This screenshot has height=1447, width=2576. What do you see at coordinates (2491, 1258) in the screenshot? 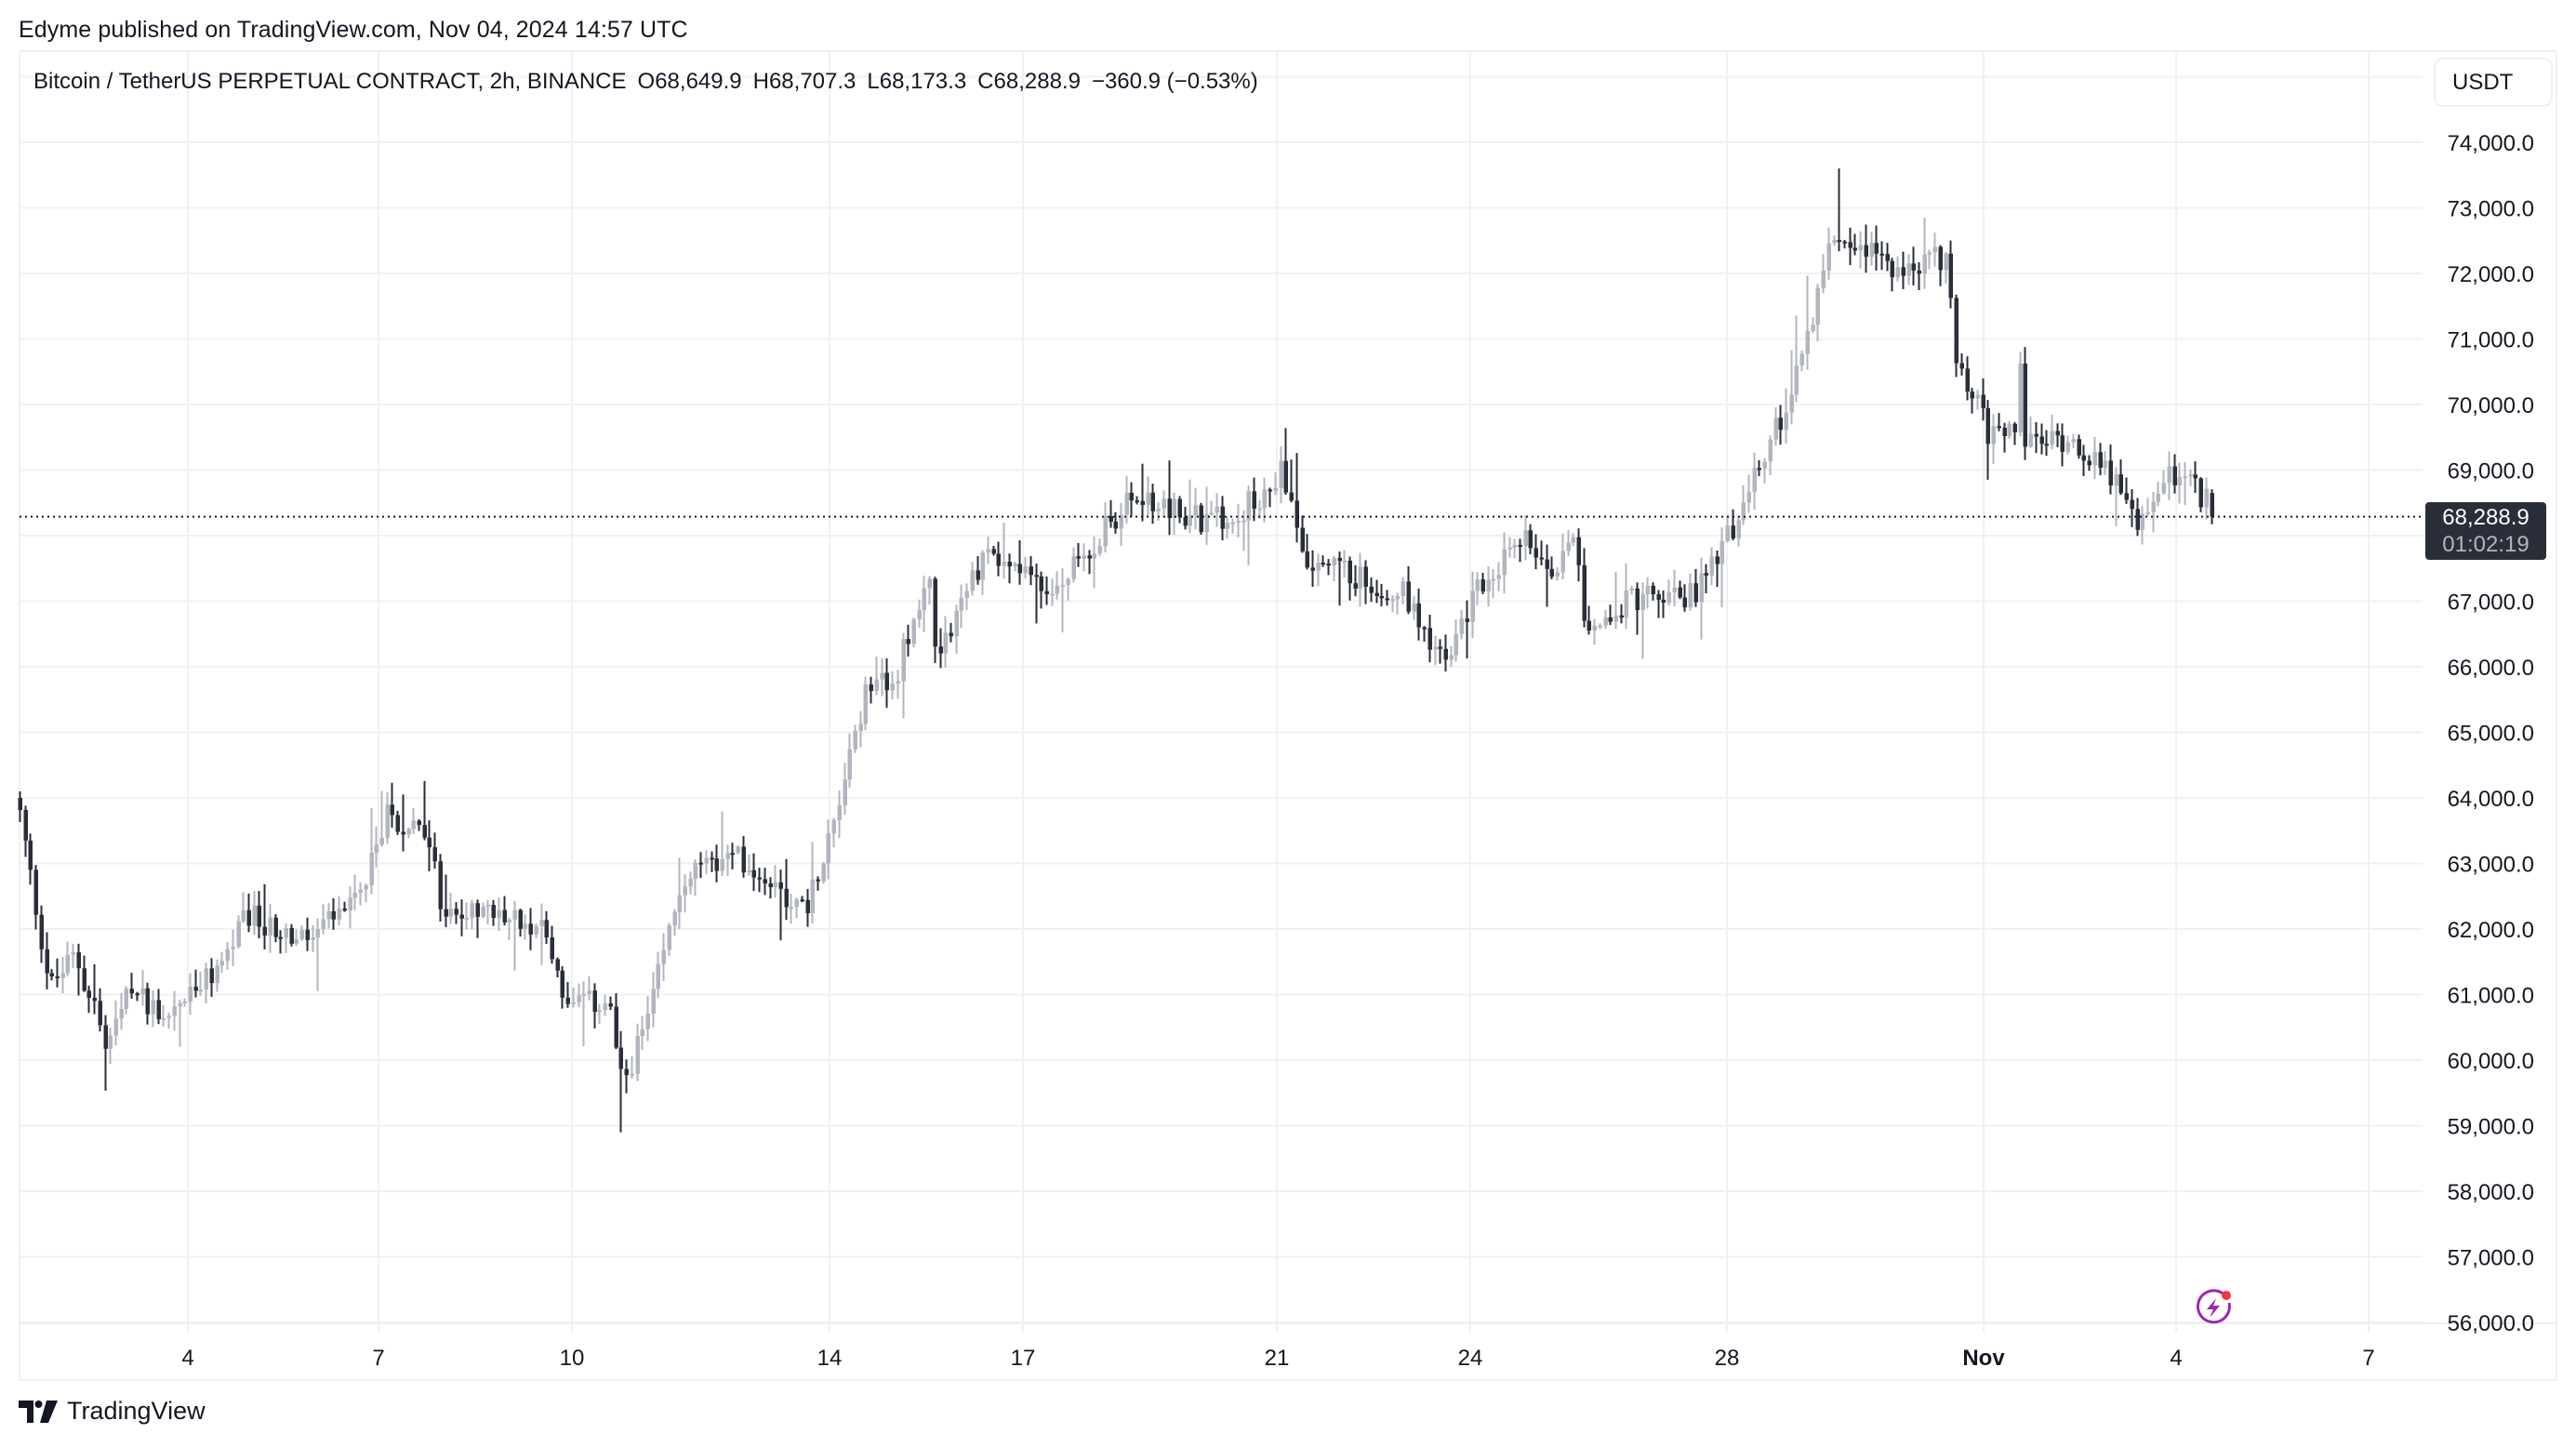
I see `y-tick-label: 57,000.0` at bounding box center [2491, 1258].